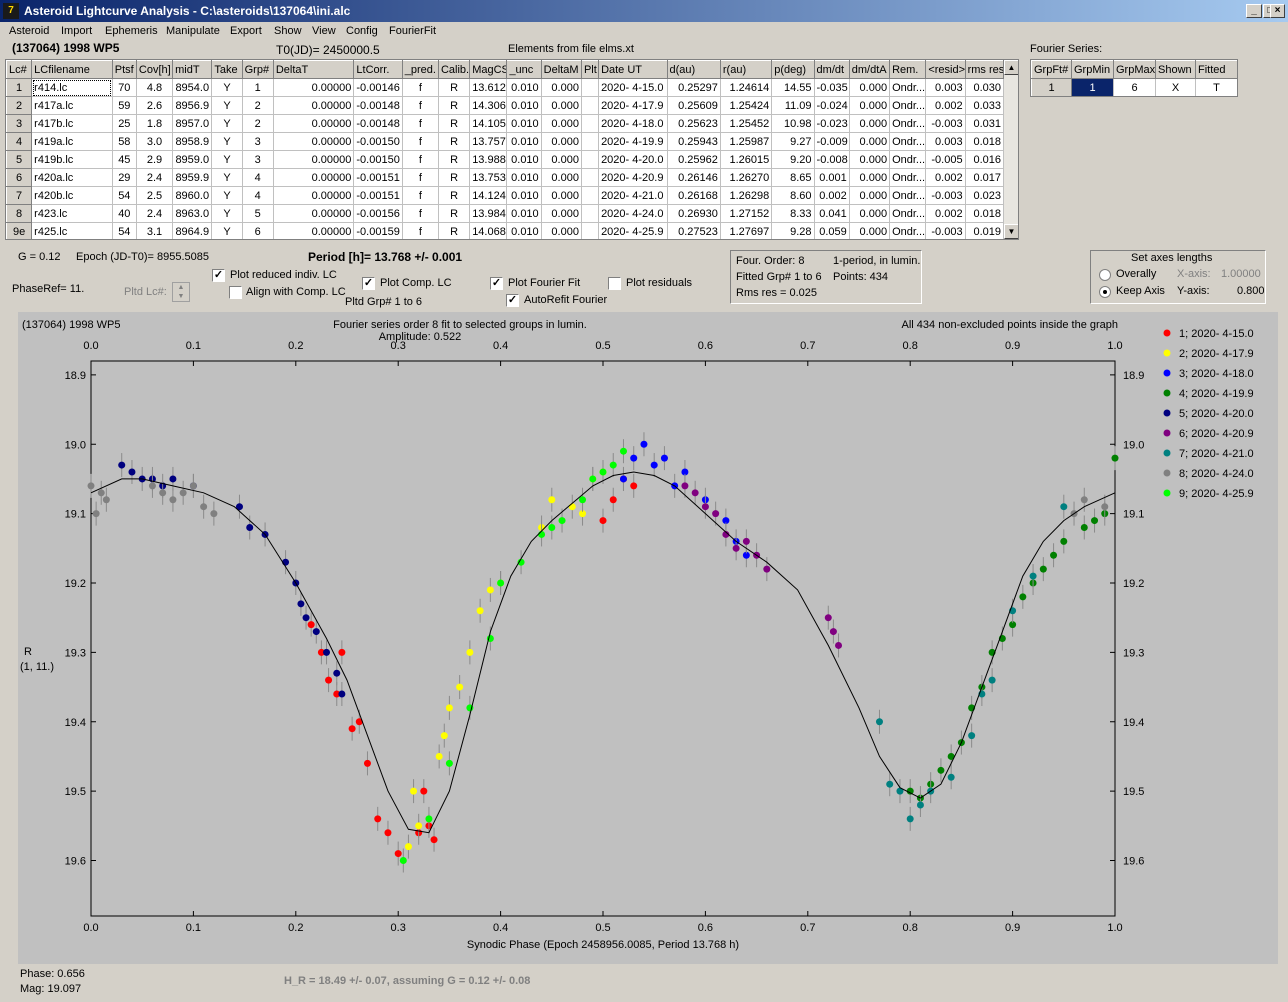  Describe the element at coordinates (1011, 231) in the screenshot. I see `scroll-down-icon: ▼` at that location.